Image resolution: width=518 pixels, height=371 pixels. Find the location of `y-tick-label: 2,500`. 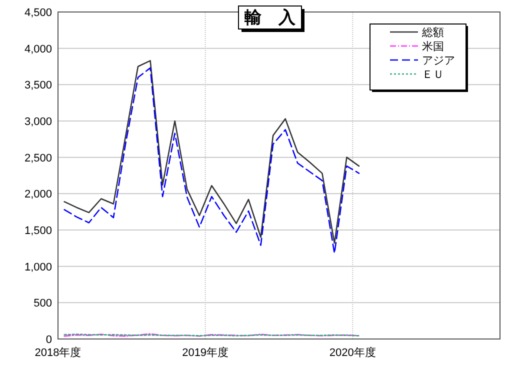

y-tick-label: 2,500 is located at coordinates (38, 158).